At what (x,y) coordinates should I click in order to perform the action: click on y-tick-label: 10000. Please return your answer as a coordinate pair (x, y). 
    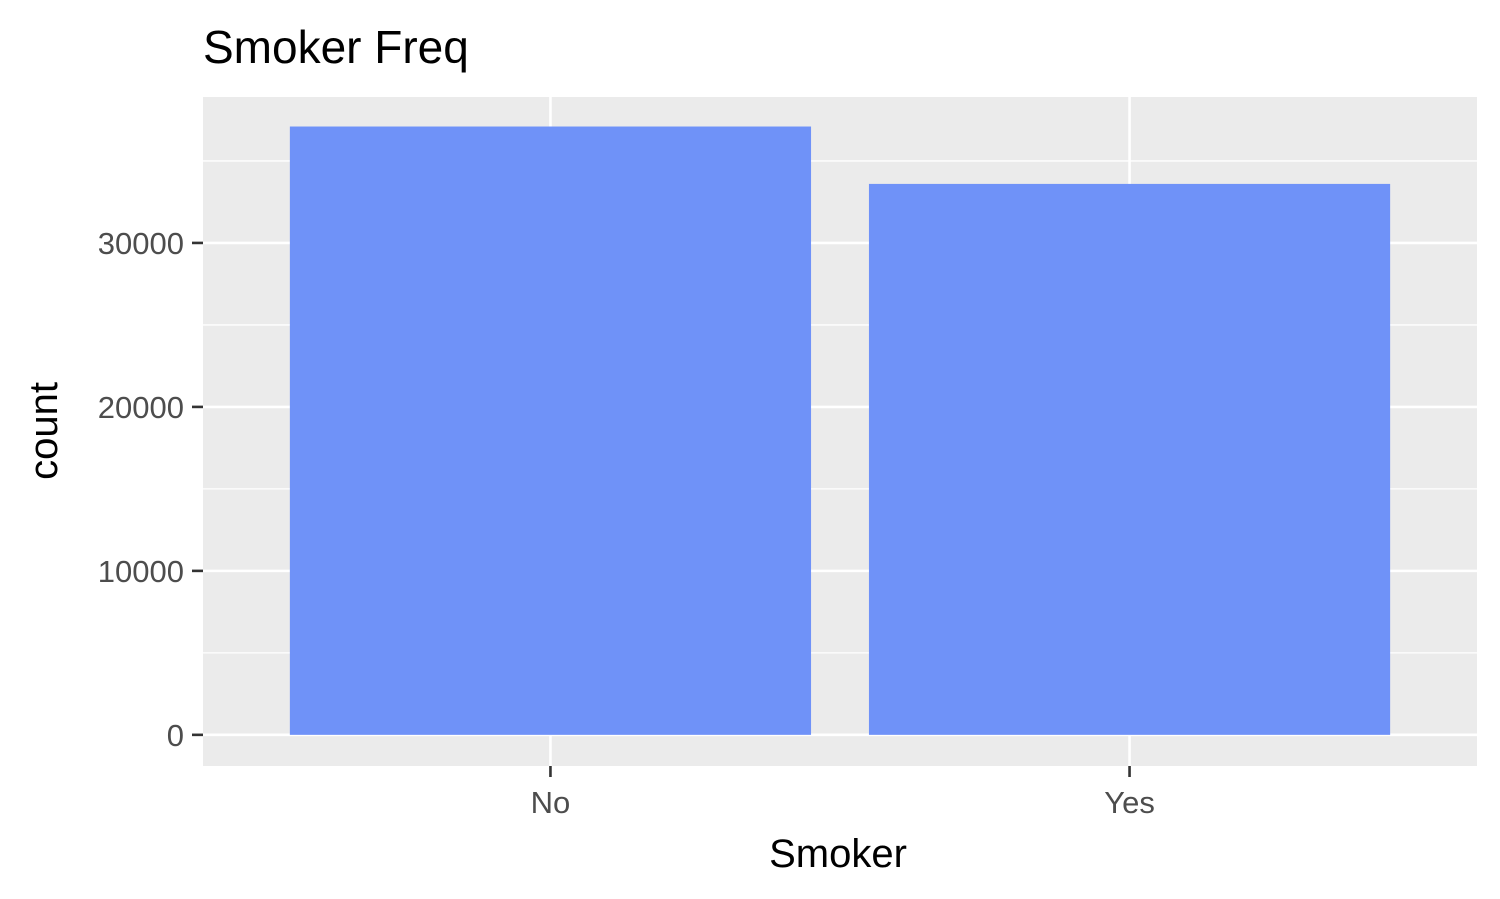
    Looking at the image, I should click on (141, 571).